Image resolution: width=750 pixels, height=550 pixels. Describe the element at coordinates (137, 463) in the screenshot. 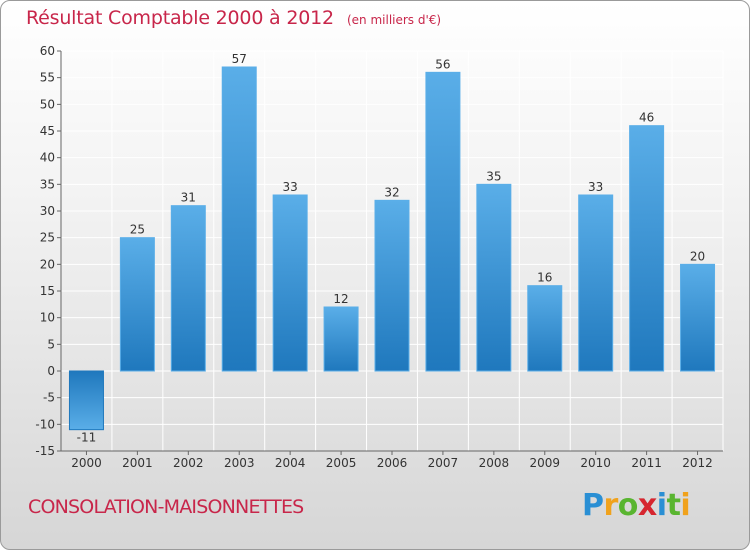

I see `x-tick-label: 2001` at that location.